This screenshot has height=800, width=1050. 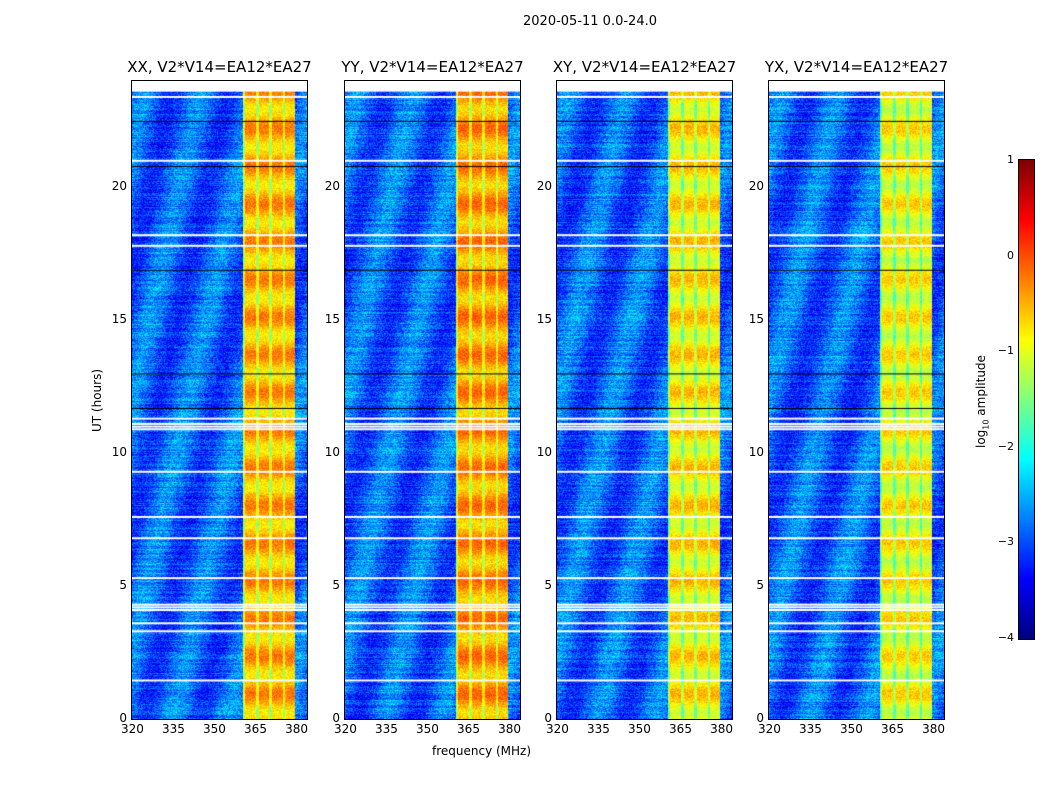 I want to click on colorbar-tick-label: −3, so click(x=1005, y=542).